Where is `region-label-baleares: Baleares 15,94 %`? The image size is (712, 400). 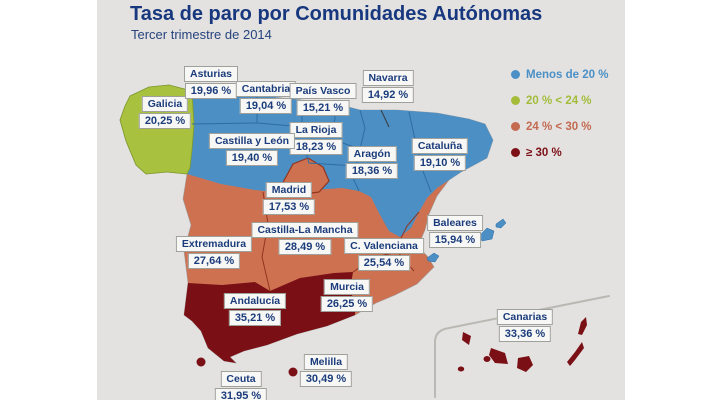
region-label-baleares: Baleares 15,94 % is located at coordinates (455, 231).